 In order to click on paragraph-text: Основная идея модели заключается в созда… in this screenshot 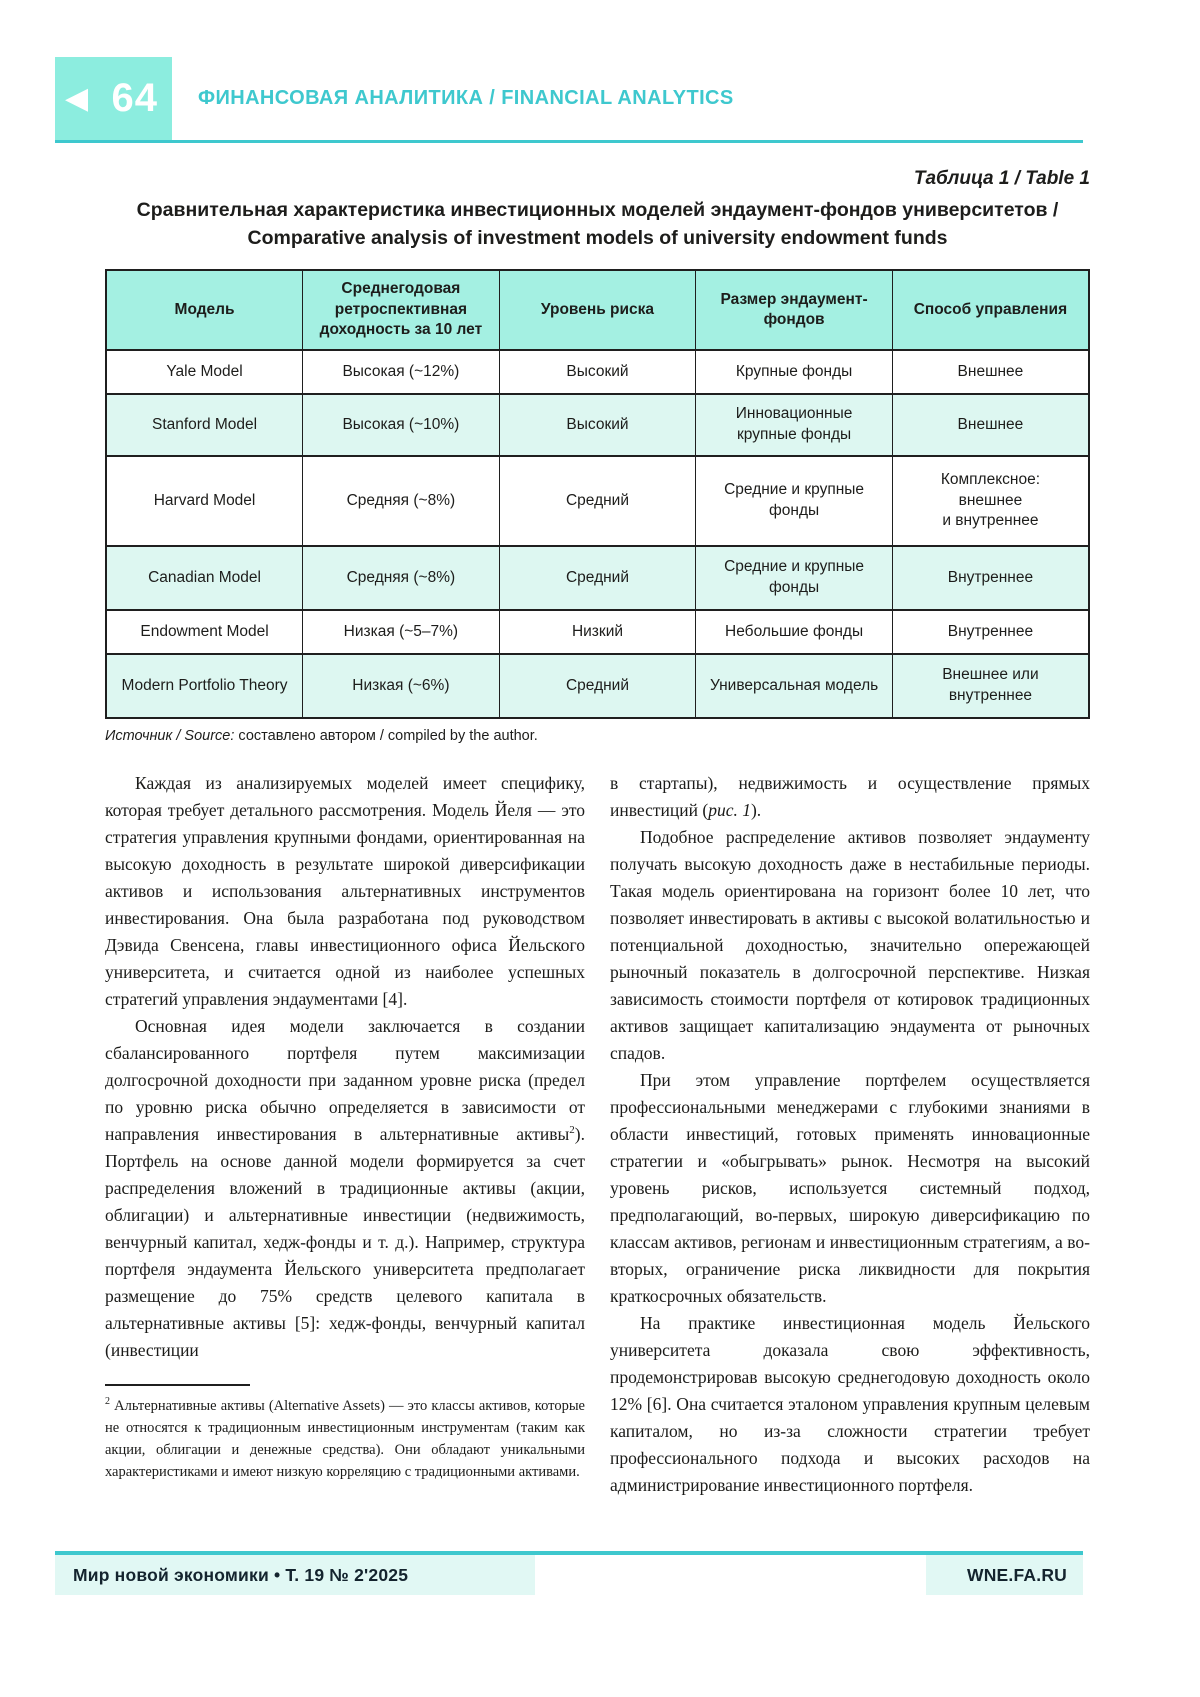, I will do `click(345, 1079)`.